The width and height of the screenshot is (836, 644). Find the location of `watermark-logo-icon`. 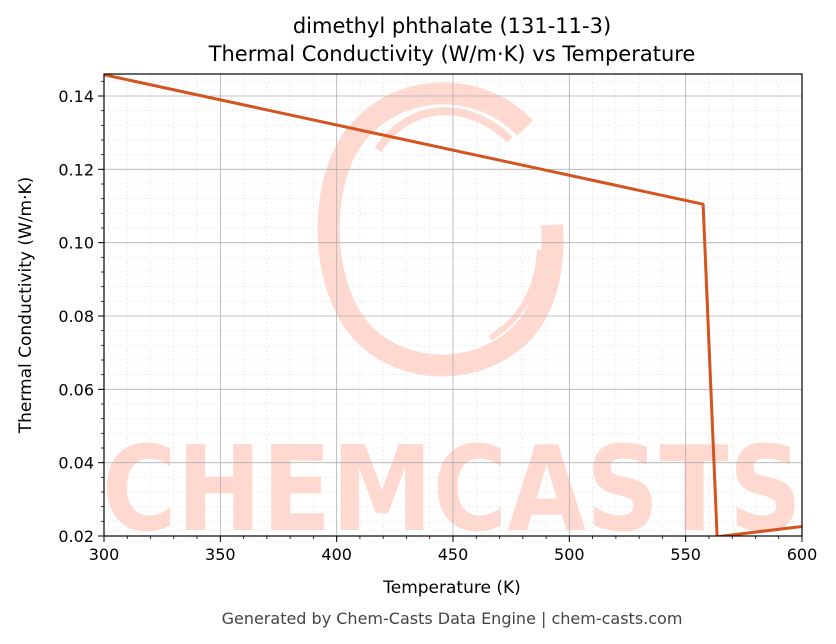

watermark-logo-icon is located at coordinates (440, 229).